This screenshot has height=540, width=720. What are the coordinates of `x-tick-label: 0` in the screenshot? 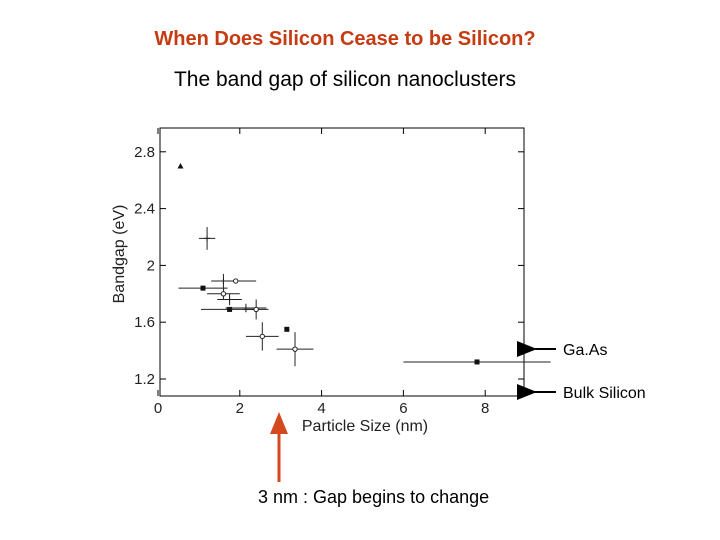 It's located at (158, 408).